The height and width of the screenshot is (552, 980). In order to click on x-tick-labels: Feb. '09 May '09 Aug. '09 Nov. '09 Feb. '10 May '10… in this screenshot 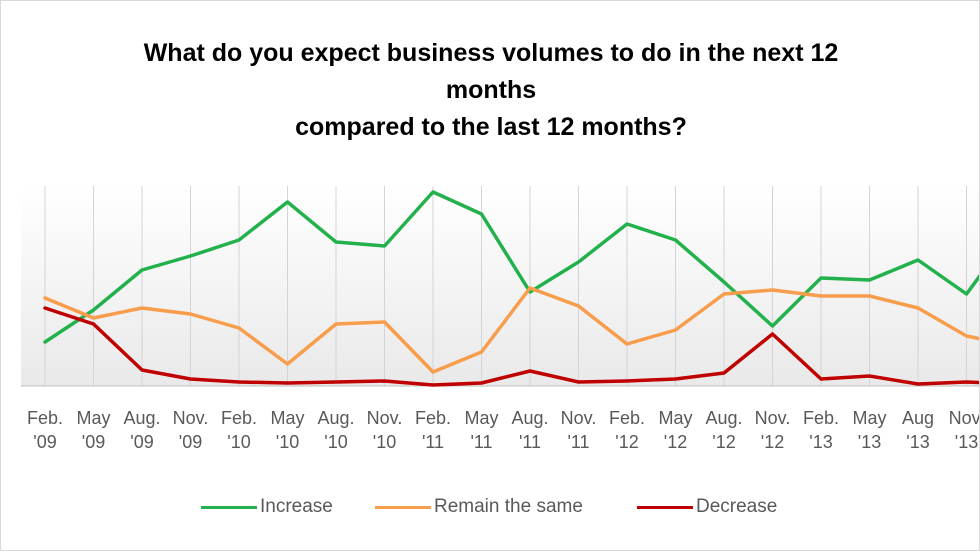, I will do `click(503, 430)`.